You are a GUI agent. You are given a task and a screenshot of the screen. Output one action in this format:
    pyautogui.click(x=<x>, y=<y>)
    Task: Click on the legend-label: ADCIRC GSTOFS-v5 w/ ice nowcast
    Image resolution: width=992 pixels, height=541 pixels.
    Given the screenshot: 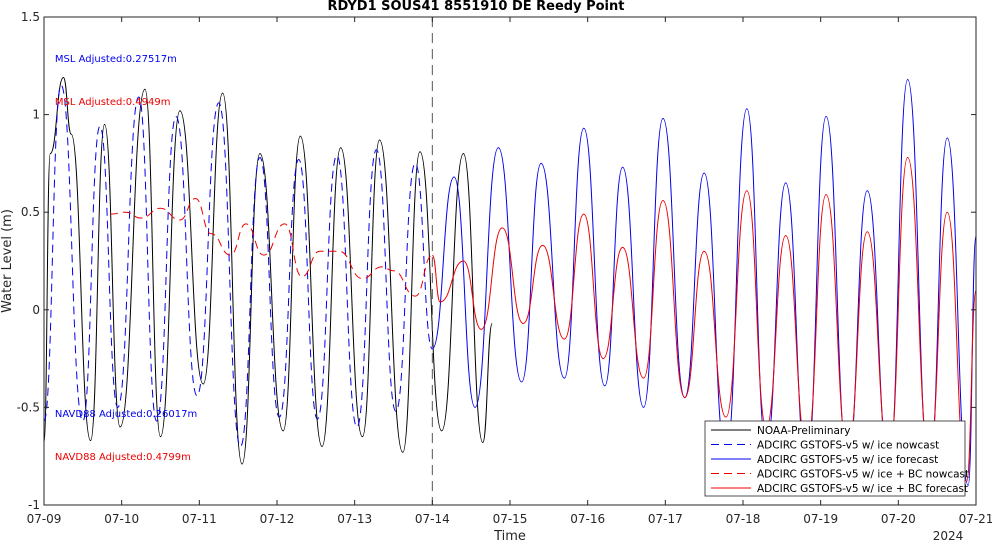 What is the action you would take?
    pyautogui.click(x=848, y=446)
    